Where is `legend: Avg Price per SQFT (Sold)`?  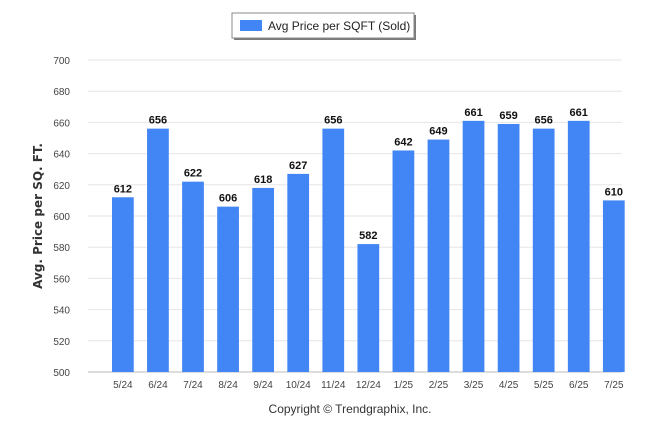 legend: Avg Price per SQFT (Sold) is located at coordinates (323, 26).